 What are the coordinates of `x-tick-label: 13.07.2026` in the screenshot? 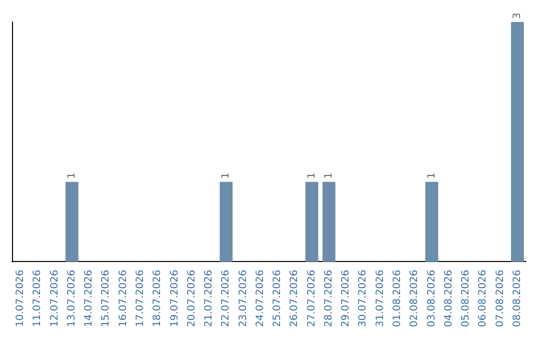 It's located at (72, 299).